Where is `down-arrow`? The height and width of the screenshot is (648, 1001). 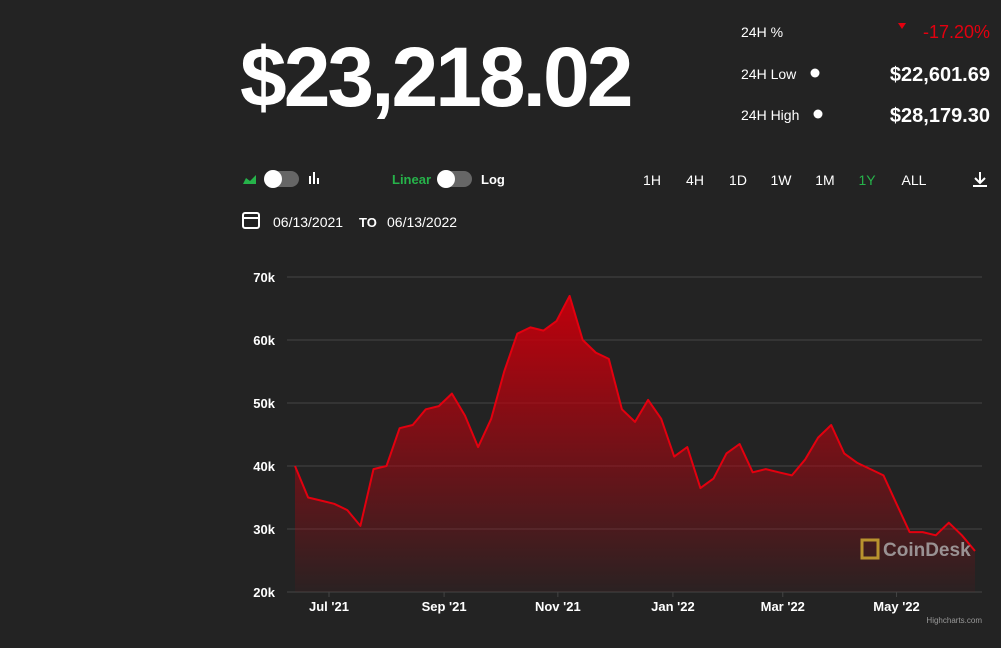 down-arrow is located at coordinates (902, 26).